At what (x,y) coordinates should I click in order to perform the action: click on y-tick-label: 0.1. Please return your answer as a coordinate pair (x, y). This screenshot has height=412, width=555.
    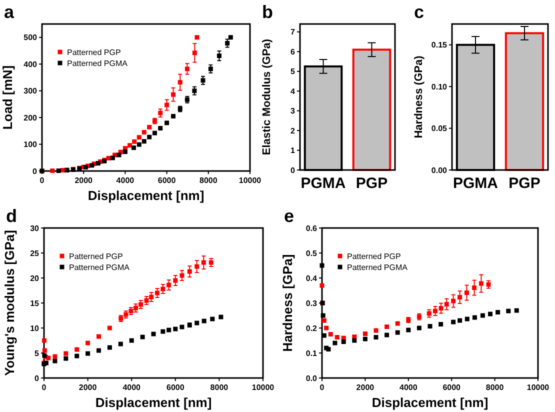
    Looking at the image, I should click on (312, 353).